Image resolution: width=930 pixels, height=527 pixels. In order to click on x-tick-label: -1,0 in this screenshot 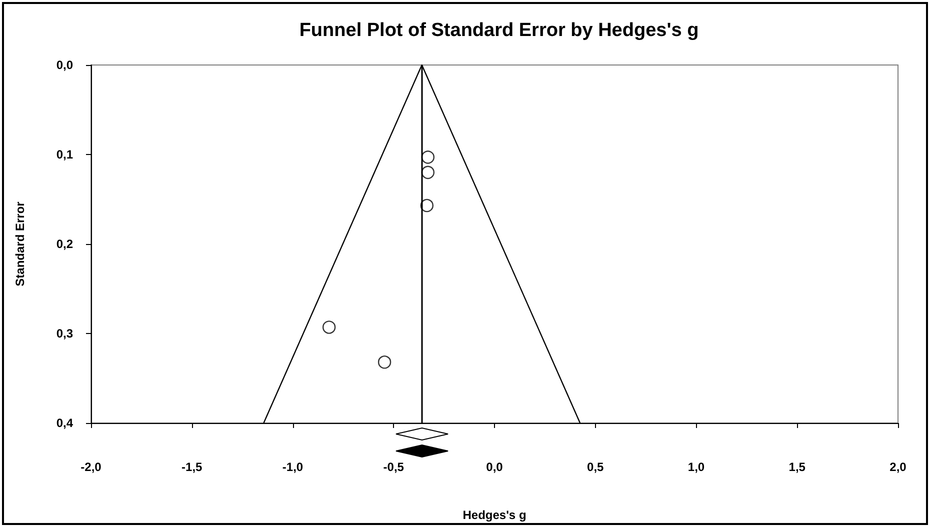, I will do `click(293, 467)`.